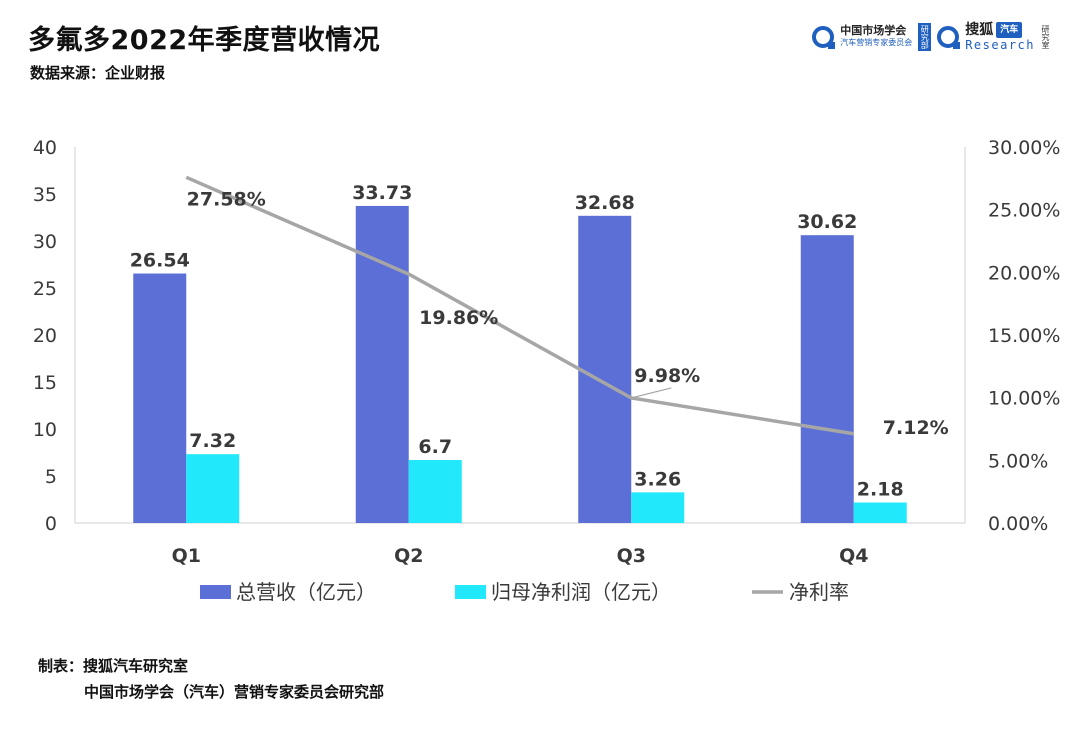 The height and width of the screenshot is (735, 1080). What do you see at coordinates (160, 261) in the screenshot?
I see `revenue-data-label: 26.54` at bounding box center [160, 261].